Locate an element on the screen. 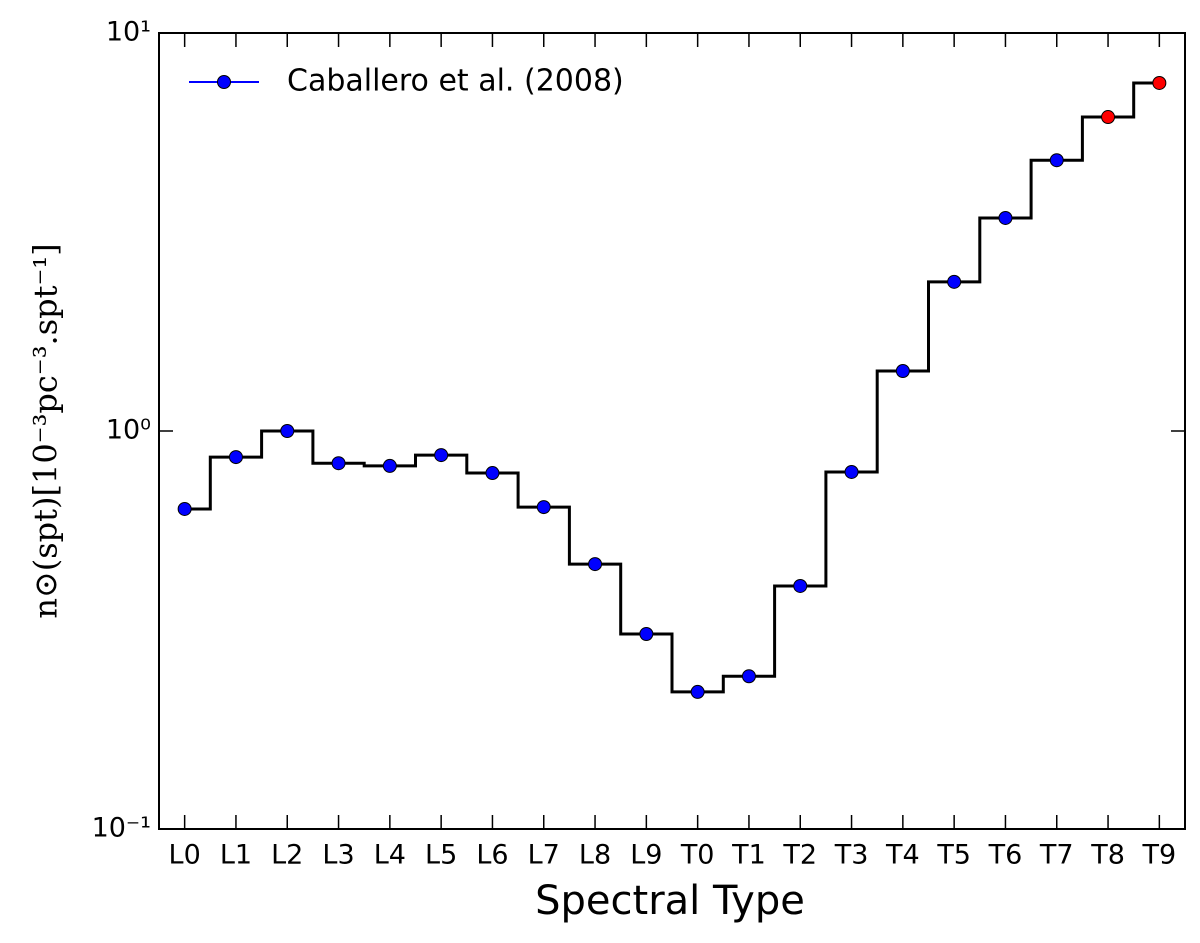 This screenshot has width=1200, height=943. x-axis-label: Spectral Type is located at coordinates (670, 901).